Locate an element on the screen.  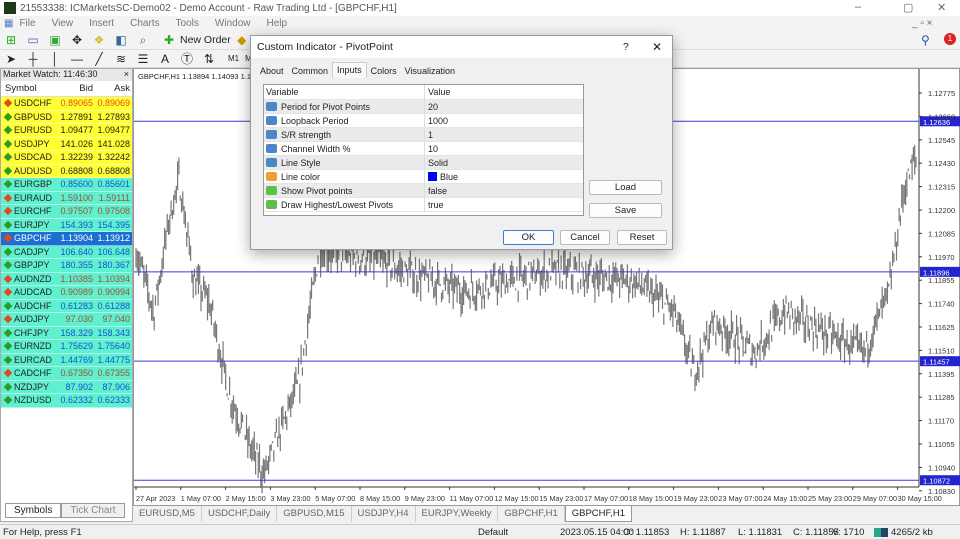
market-watch-row: GBPUSD 1.27891 1.27893 is located at coordinates (66, 117).